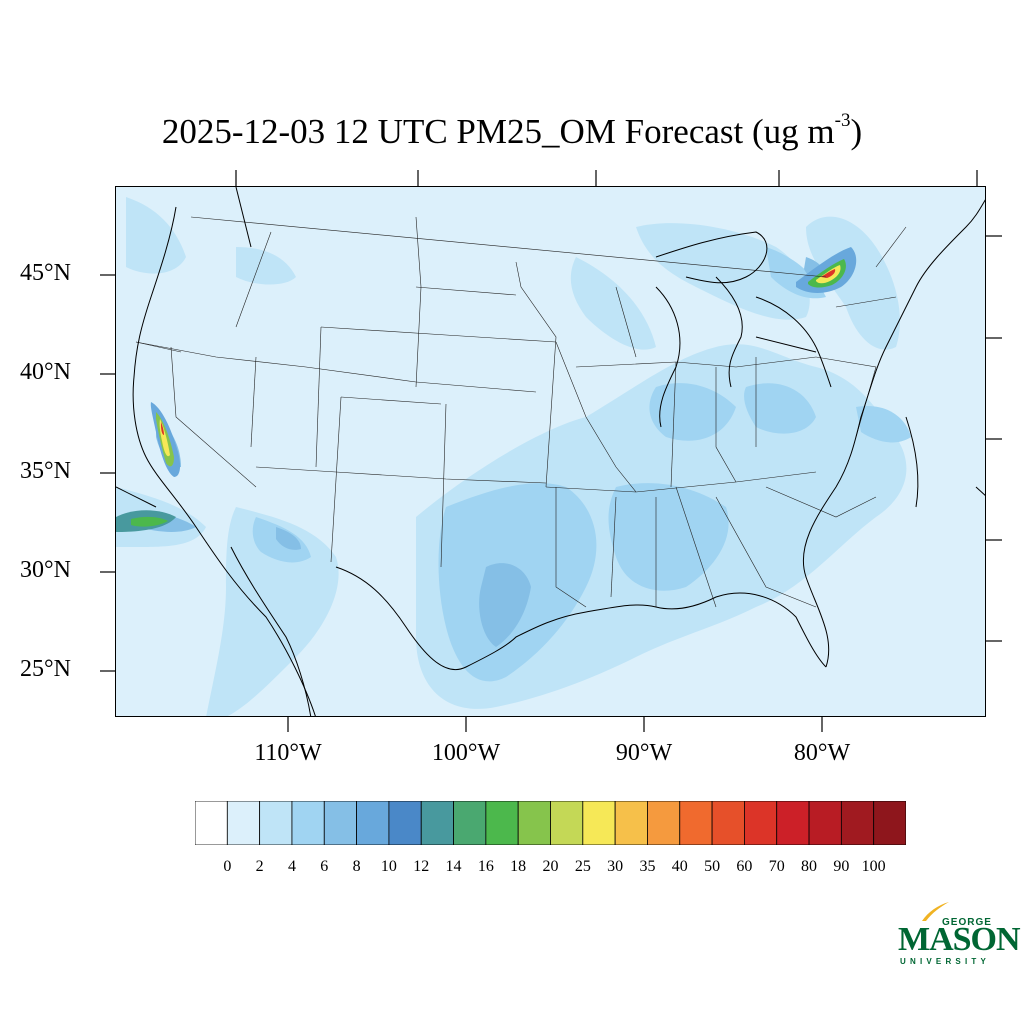  I want to click on colorbar-tick-label: 8, so click(356, 866).